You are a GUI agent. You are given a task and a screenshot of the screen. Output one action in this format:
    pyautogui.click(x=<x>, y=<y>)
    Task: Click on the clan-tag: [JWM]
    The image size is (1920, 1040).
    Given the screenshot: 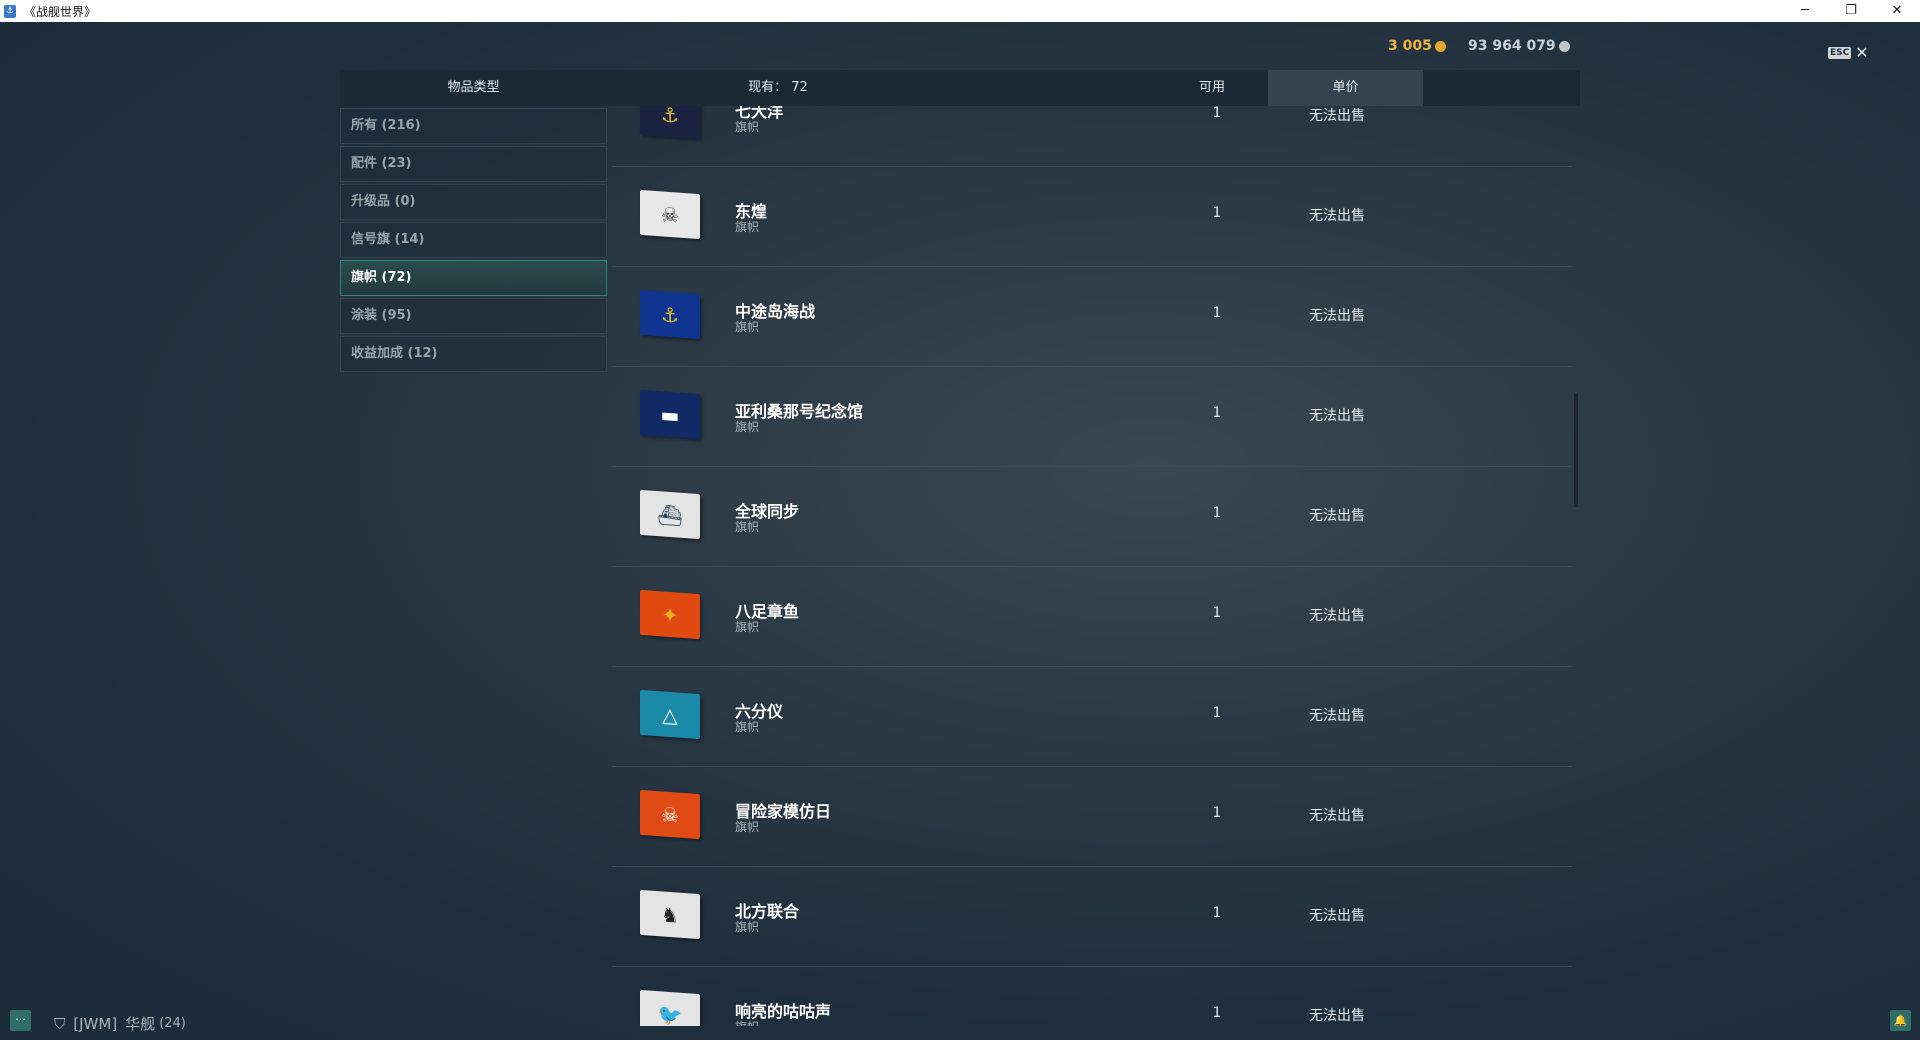 What is the action you would take?
    pyautogui.click(x=95, y=1023)
    